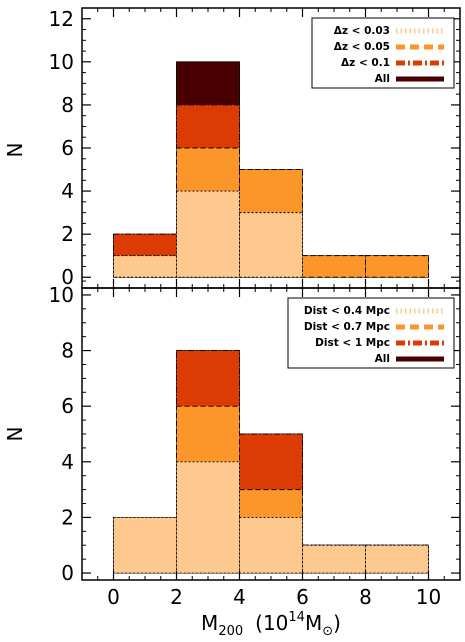 The height and width of the screenshot is (642, 465). What do you see at coordinates (302, 597) in the screenshot?
I see `bottom-x-tick-label: 6` at bounding box center [302, 597].